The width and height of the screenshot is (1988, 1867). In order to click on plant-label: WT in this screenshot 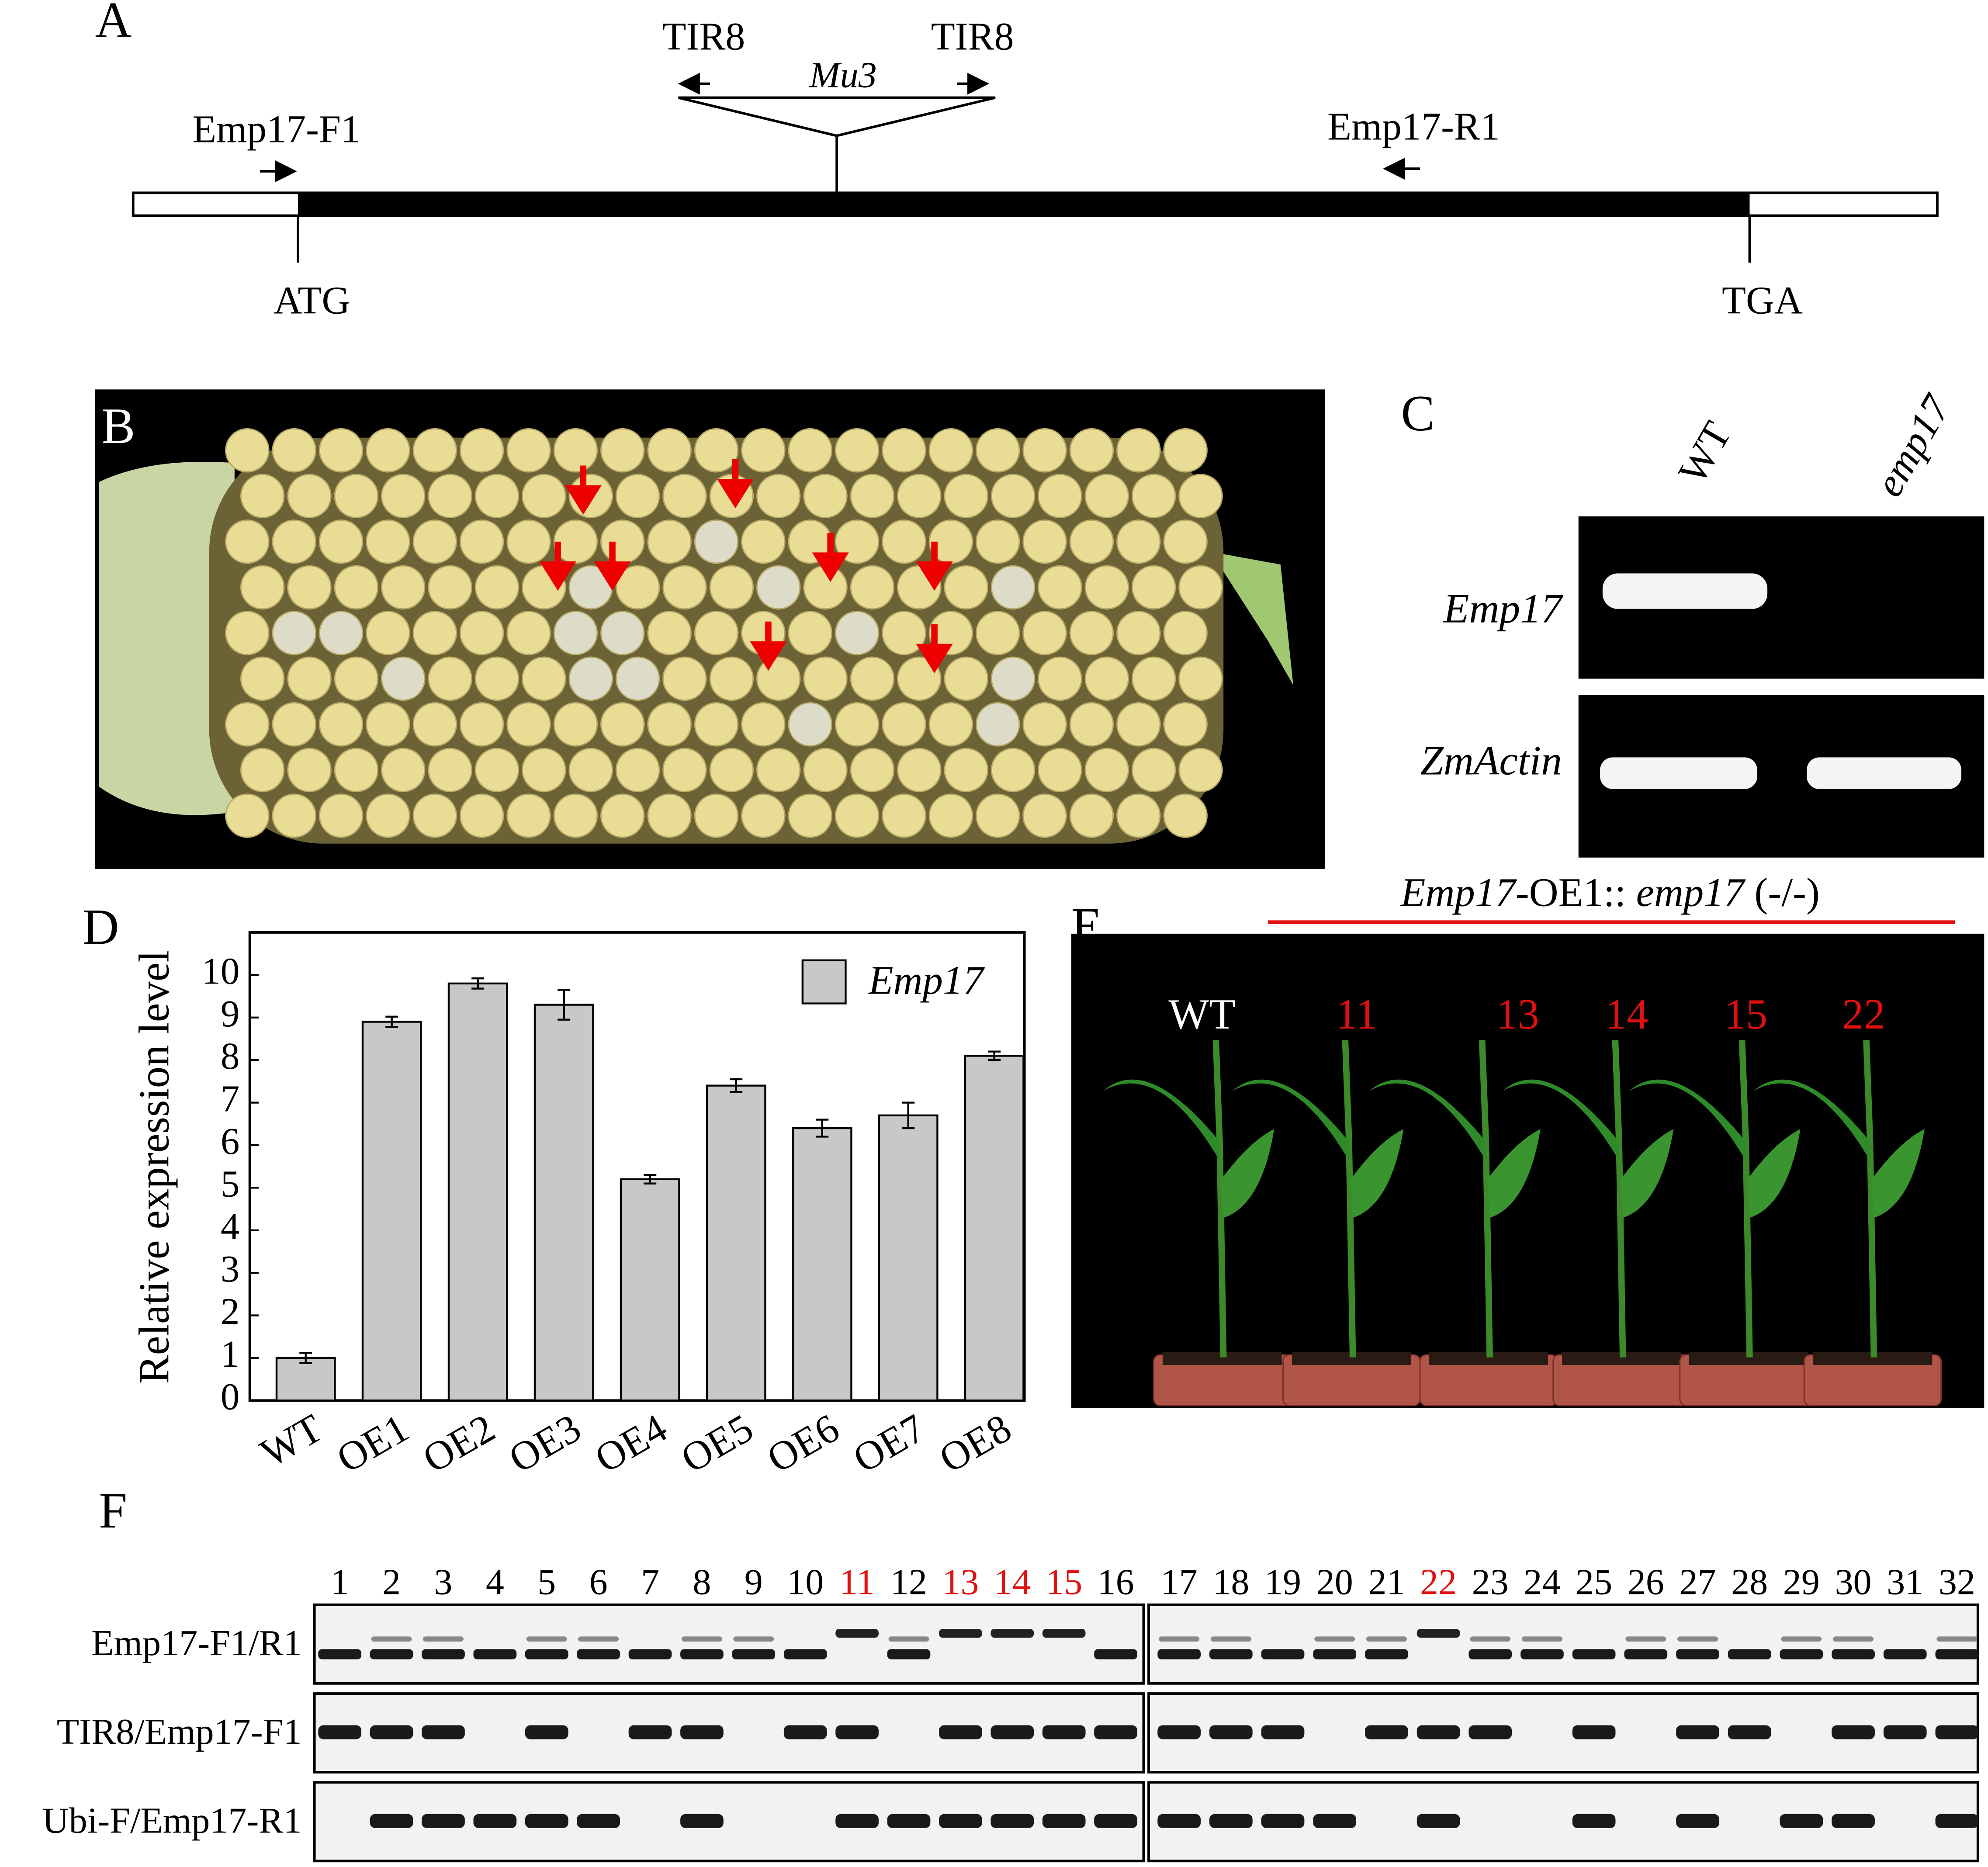, I will do `click(1201, 1014)`.